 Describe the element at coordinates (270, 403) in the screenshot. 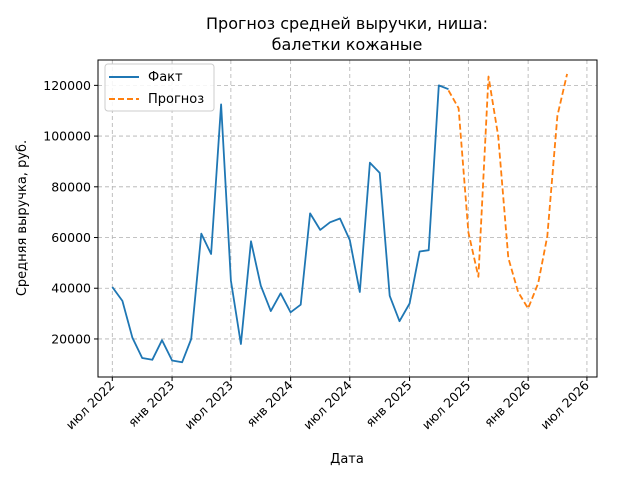

I see `x-tick-label: янв 2024` at that location.